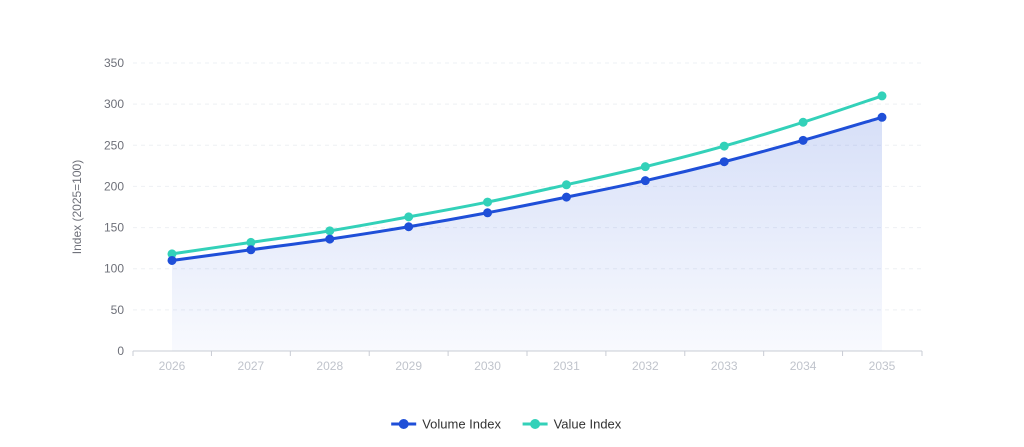  Describe the element at coordinates (803, 366) in the screenshot. I see `x-tick-label: 2034` at that location.